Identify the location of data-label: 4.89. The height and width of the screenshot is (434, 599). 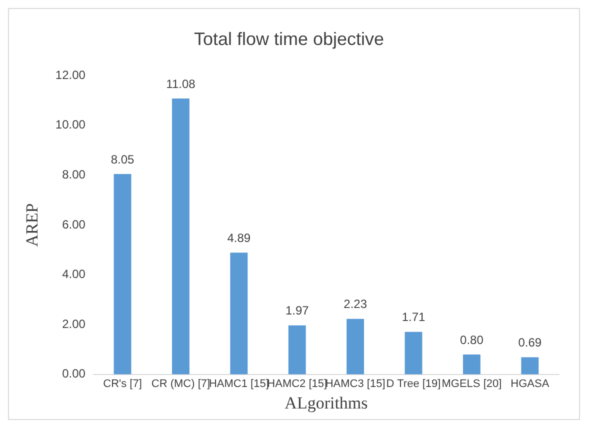
(239, 237).